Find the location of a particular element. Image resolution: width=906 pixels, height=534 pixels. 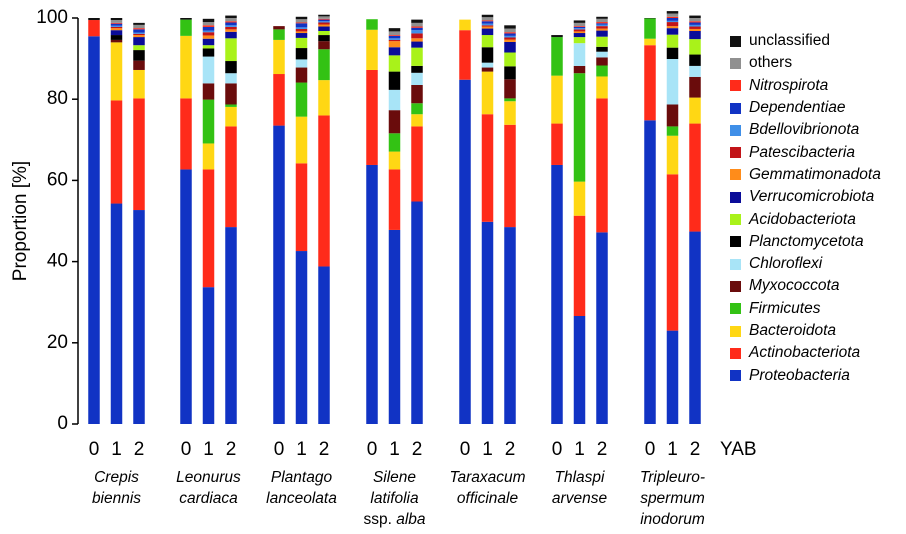

group-label-text: ssp. is located at coordinates (379, 519).